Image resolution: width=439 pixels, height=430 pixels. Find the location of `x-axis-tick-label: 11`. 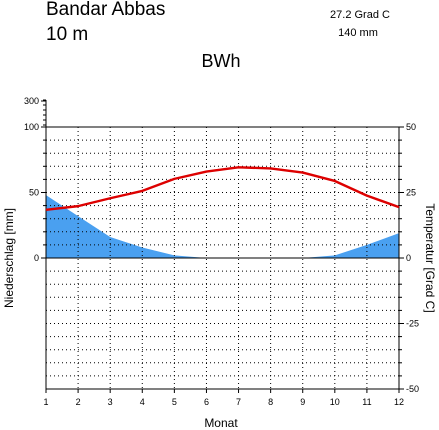

x-axis-tick-label: 11 is located at coordinates (366, 402).